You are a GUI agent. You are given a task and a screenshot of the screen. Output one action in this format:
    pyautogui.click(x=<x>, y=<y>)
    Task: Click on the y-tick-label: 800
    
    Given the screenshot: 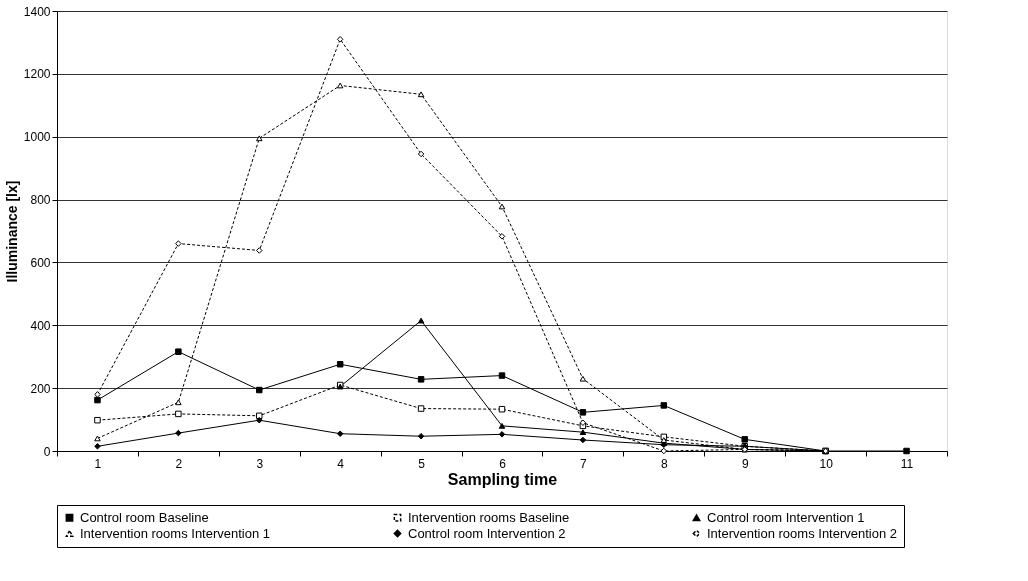 What is the action you would take?
    pyautogui.click(x=40, y=200)
    